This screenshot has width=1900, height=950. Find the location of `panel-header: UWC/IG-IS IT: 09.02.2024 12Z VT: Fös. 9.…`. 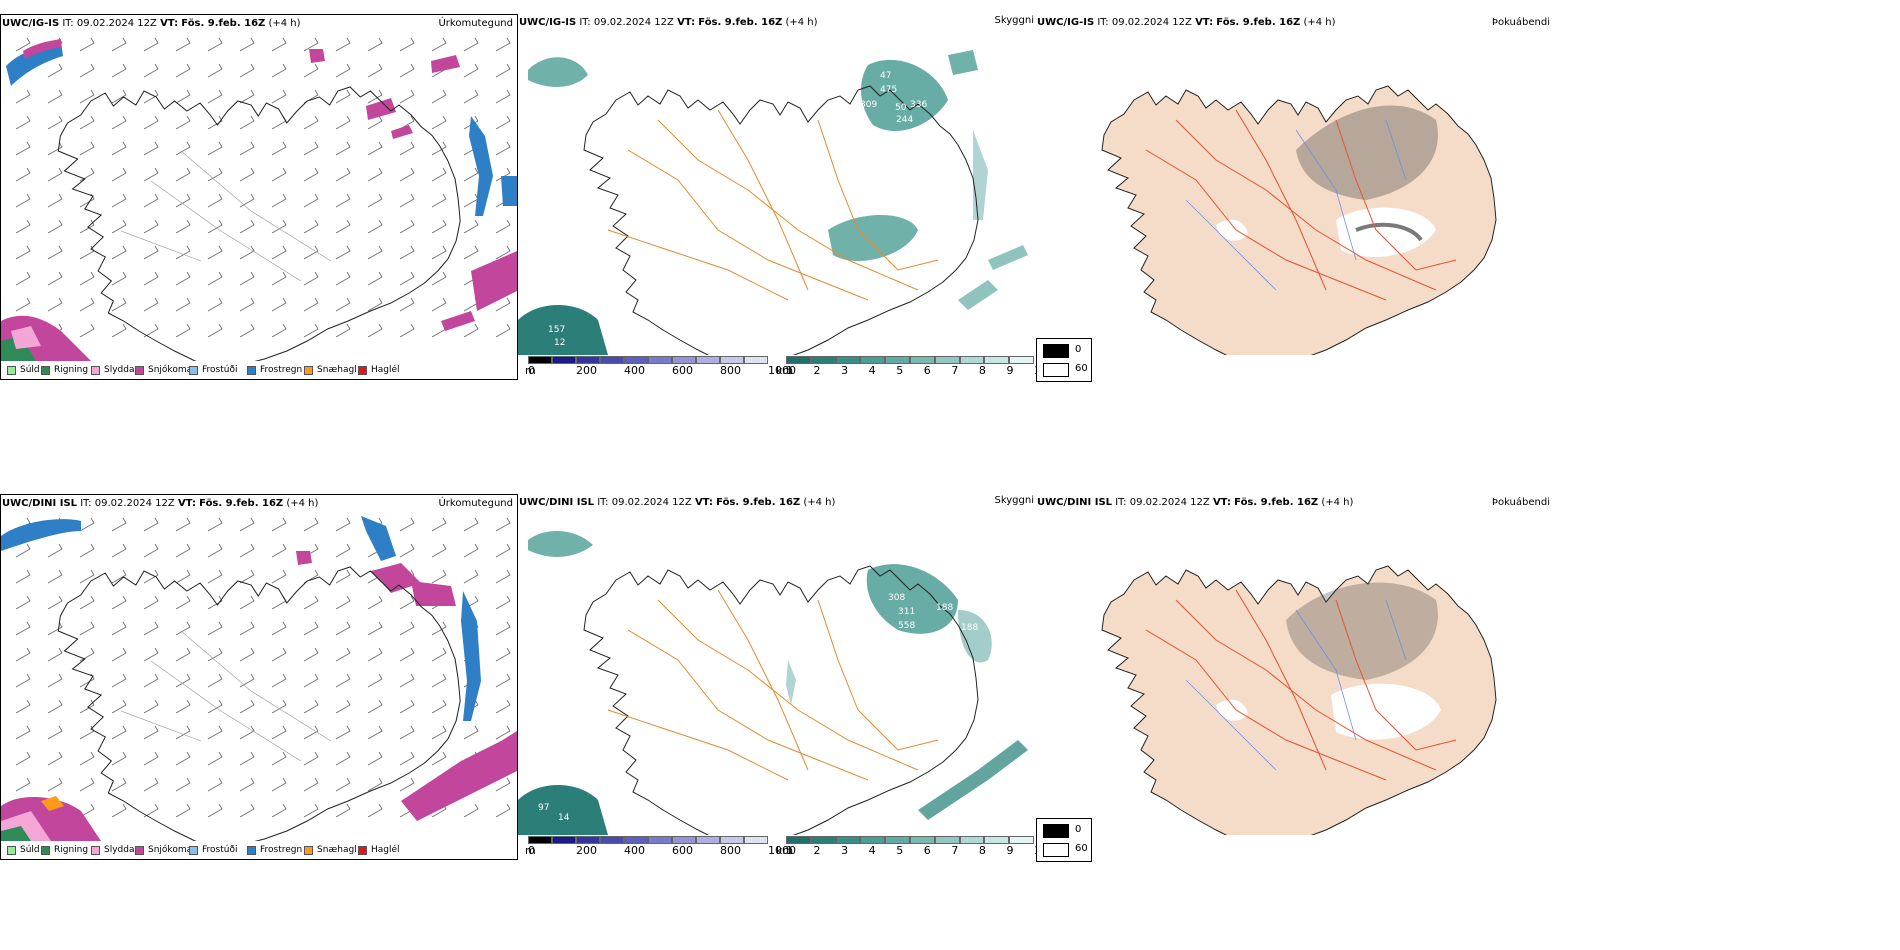

panel-header: UWC/IG-IS IT: 09.02.2024 12Z VT: Fös. 9.… is located at coordinates (668, 22).